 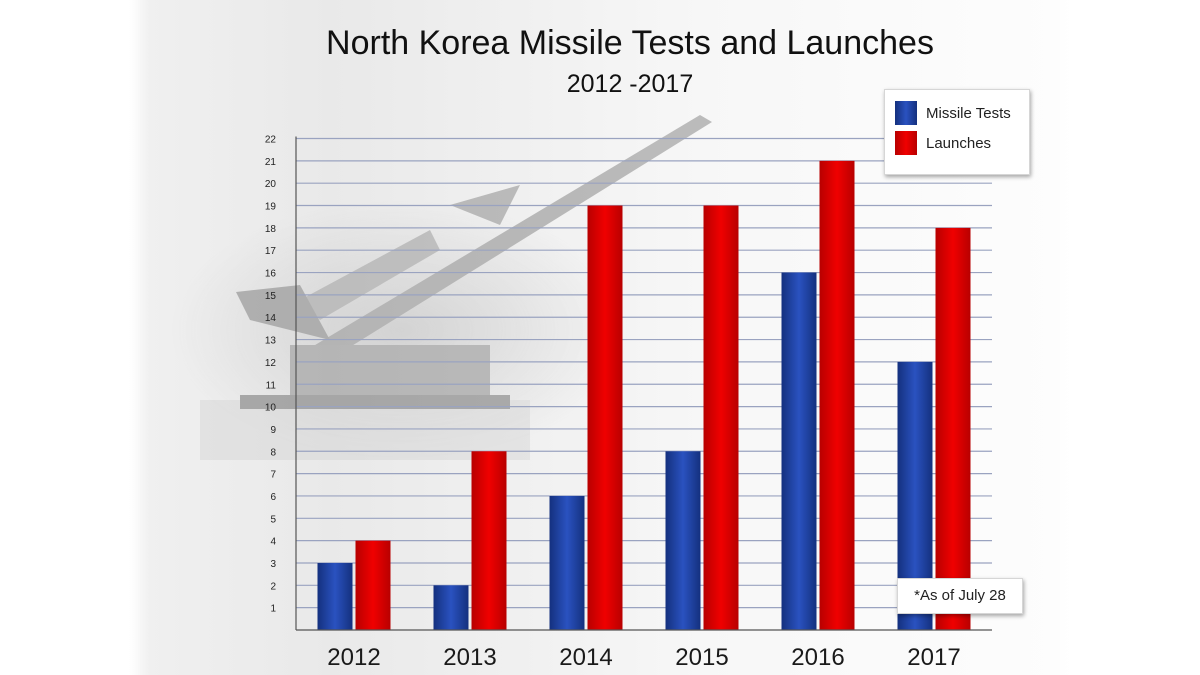 I want to click on legend-label-launches: Launches, so click(x=959, y=143).